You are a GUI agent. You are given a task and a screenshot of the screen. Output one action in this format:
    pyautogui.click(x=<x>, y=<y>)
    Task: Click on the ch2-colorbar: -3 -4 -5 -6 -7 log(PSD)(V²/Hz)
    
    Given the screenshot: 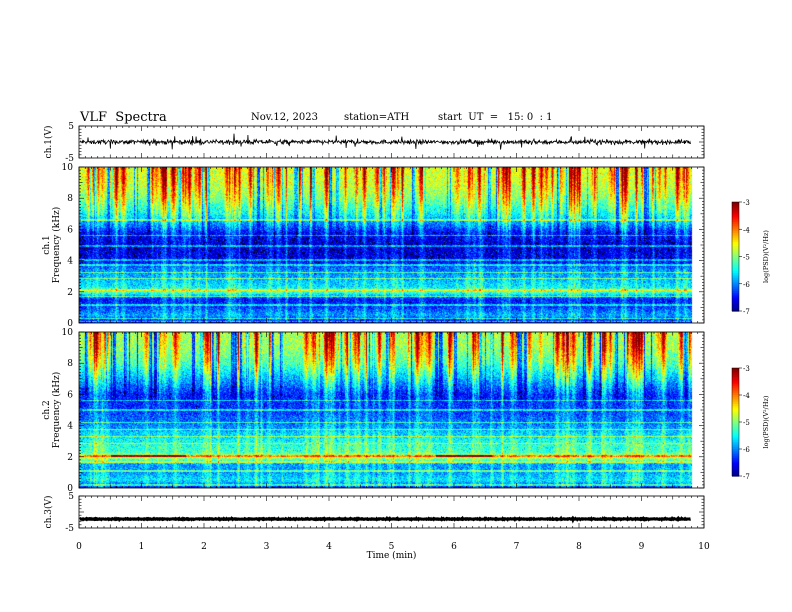 What is the action you would take?
    pyautogui.click(x=750, y=423)
    